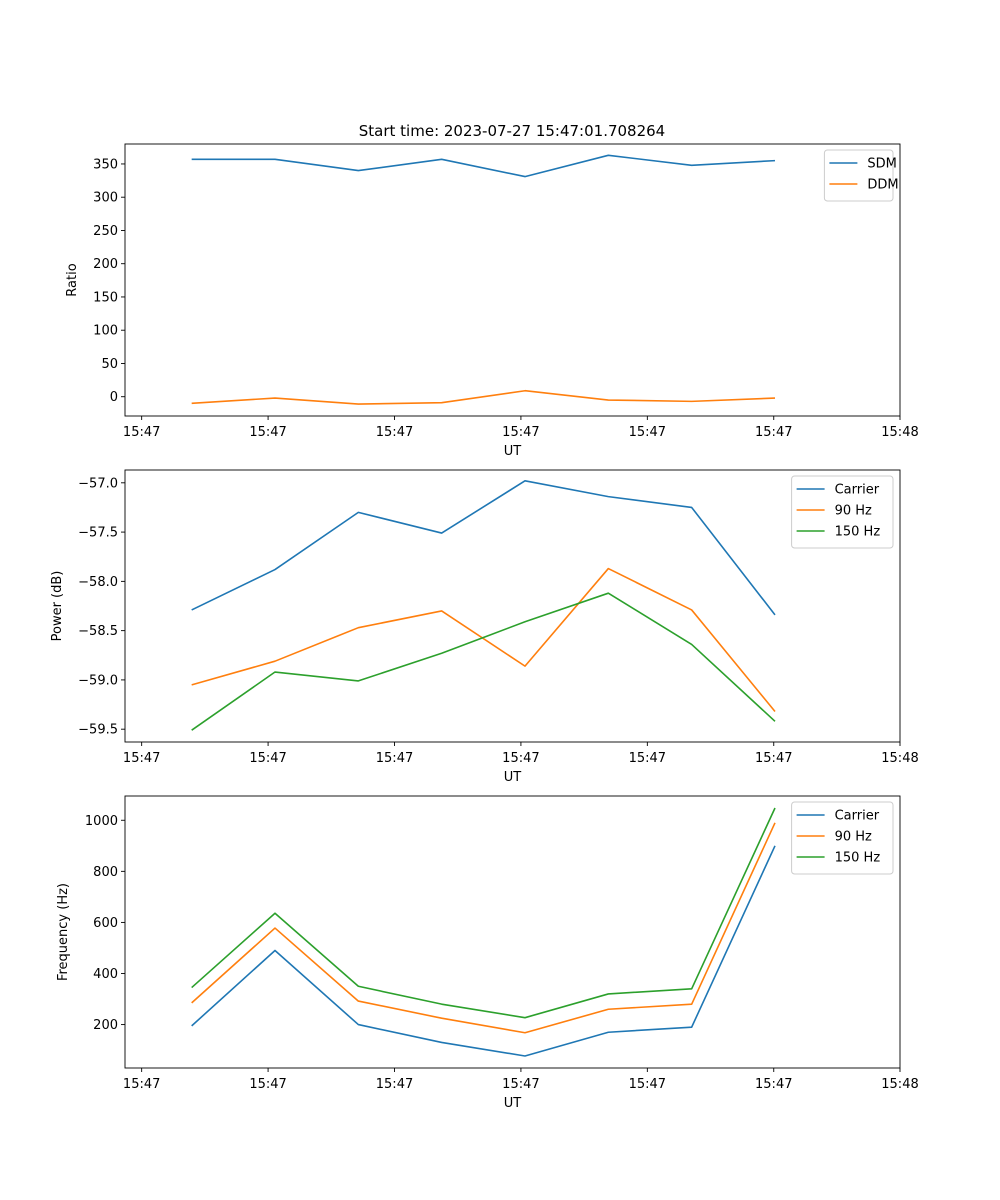 This screenshot has width=1000, height=1200. Describe the element at coordinates (98, 730) in the screenshot. I see `y-tick-label: −59.5` at that location.